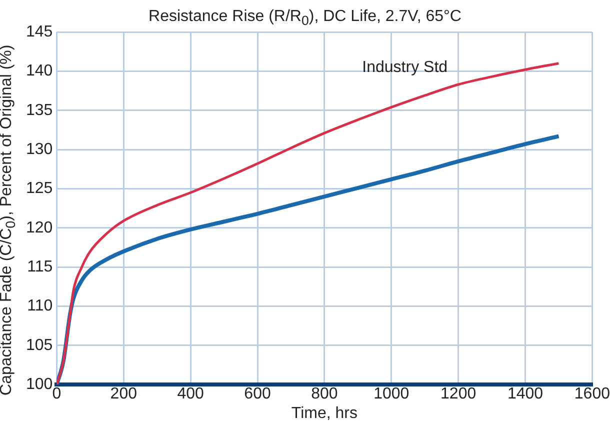 The image size is (610, 423). I want to click on x-tick-label: 1400, so click(525, 394).